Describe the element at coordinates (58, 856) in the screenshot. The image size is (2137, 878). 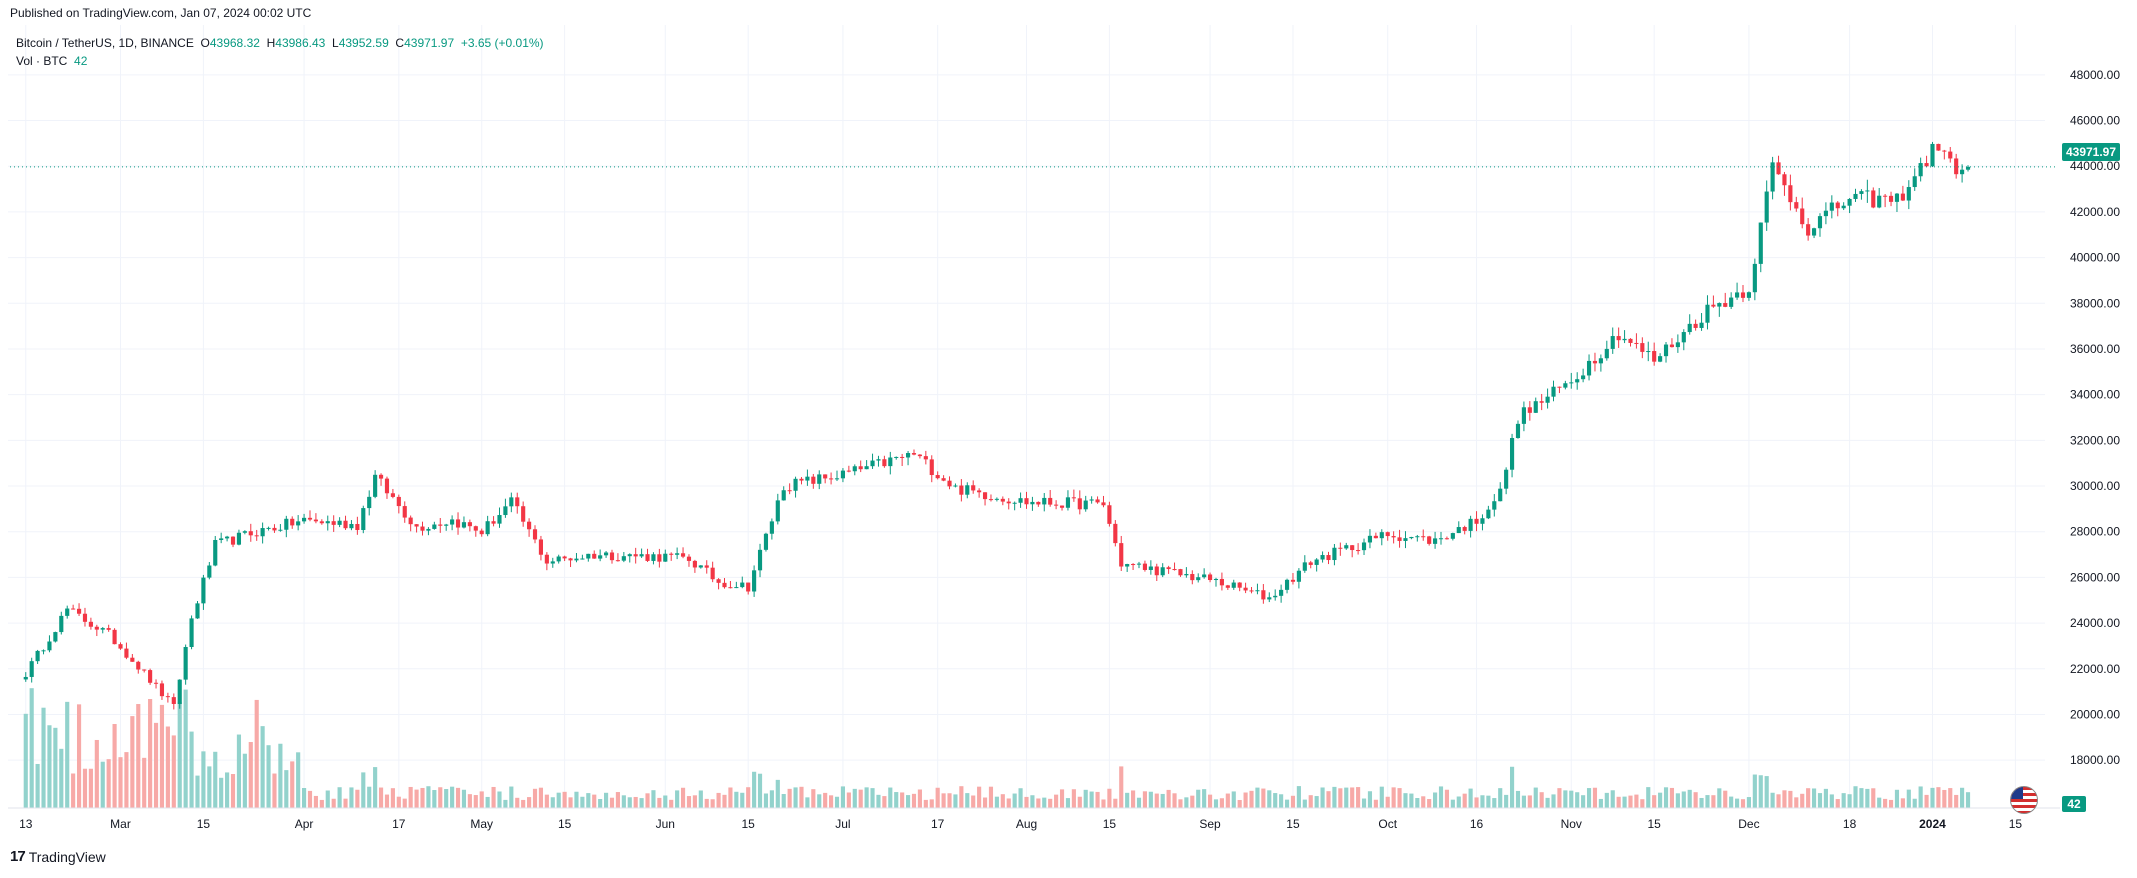
I see `tradingview-logo: 17 TradingView` at that location.